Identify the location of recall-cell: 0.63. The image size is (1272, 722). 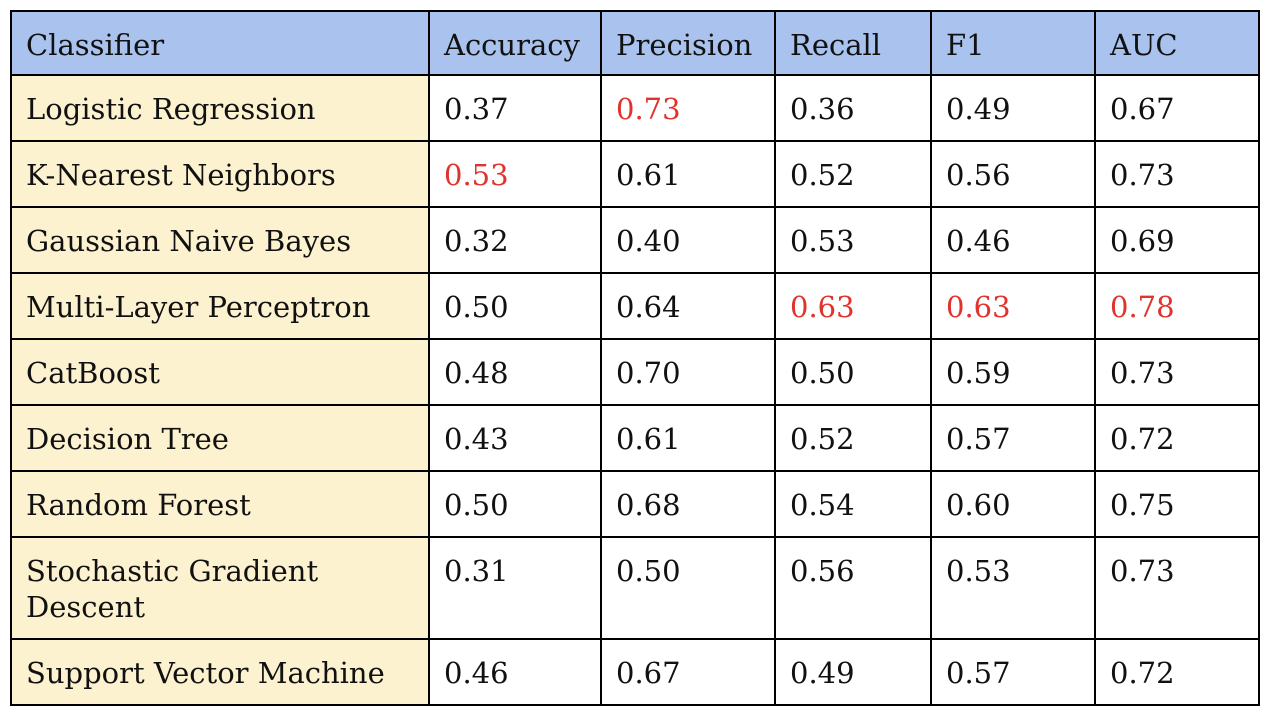
(853, 306).